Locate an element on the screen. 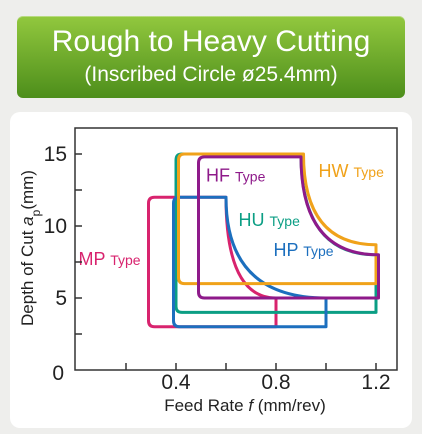 The image size is (422, 434). x-axis-title: Feed Rate f (mm/rev) is located at coordinates (245, 405).